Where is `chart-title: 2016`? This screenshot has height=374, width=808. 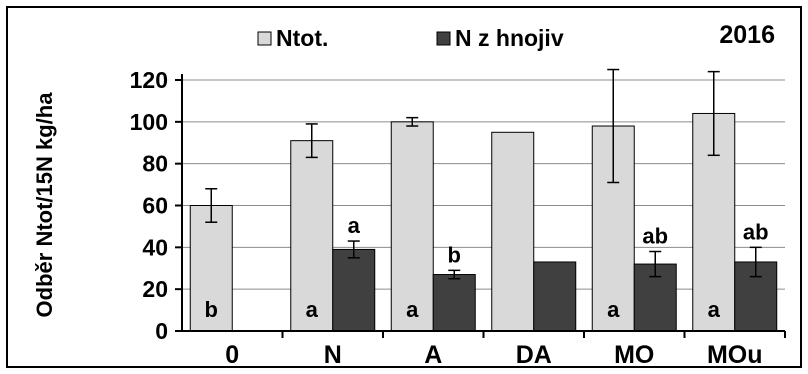 chart-title: 2016 is located at coordinates (747, 35).